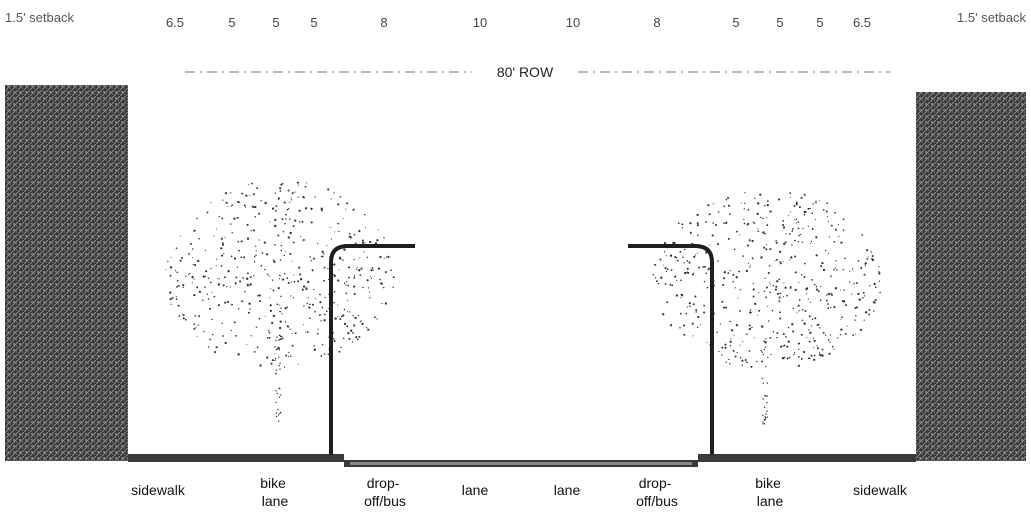 The image size is (1031, 526). I want to click on zone-label-sidewalk-right: sidewalk, so click(880, 490).